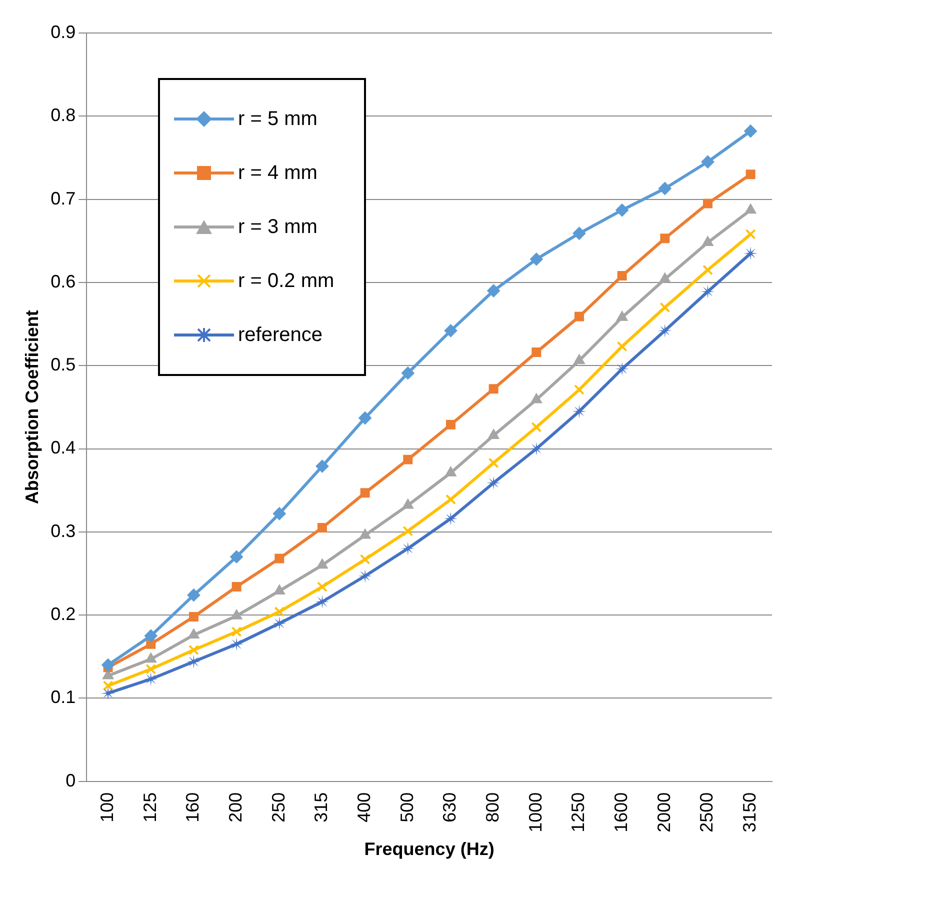  What do you see at coordinates (150, 807) in the screenshot?
I see `x-tick-label: 125` at bounding box center [150, 807].